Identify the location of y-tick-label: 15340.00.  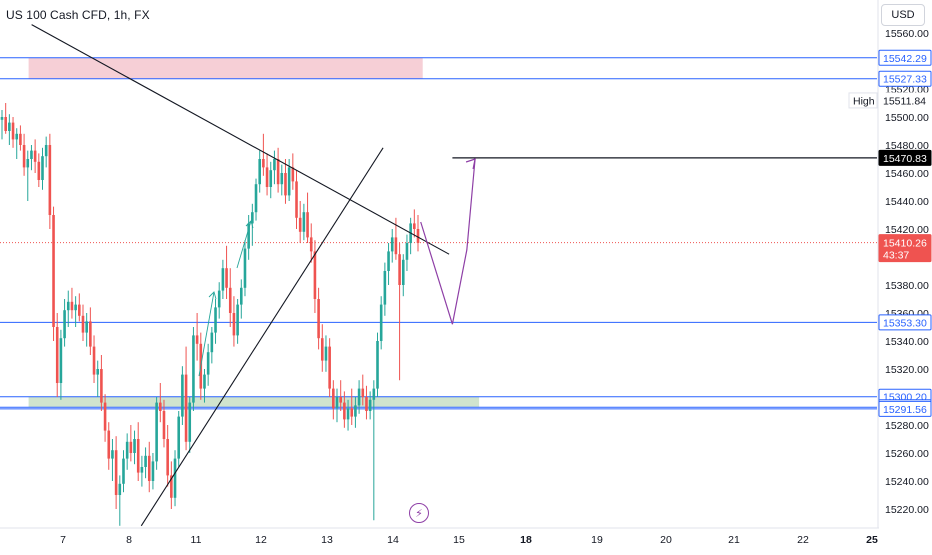
(907, 342).